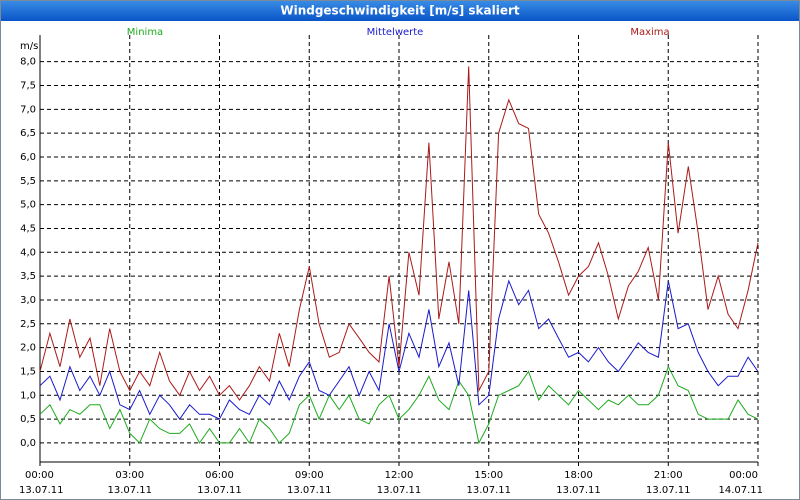 The width and height of the screenshot is (800, 500). Describe the element at coordinates (129, 475) in the screenshot. I see `x-tick-label: 03:00` at that location.